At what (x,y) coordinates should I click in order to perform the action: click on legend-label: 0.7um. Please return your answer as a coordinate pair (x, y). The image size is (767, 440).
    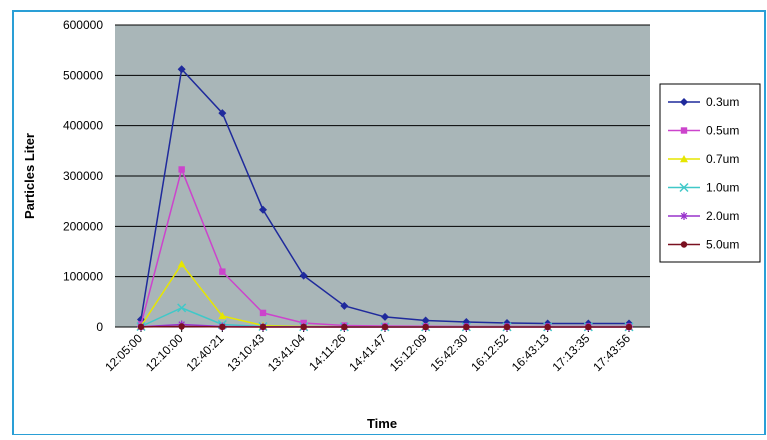
    Looking at the image, I should click on (722, 159).